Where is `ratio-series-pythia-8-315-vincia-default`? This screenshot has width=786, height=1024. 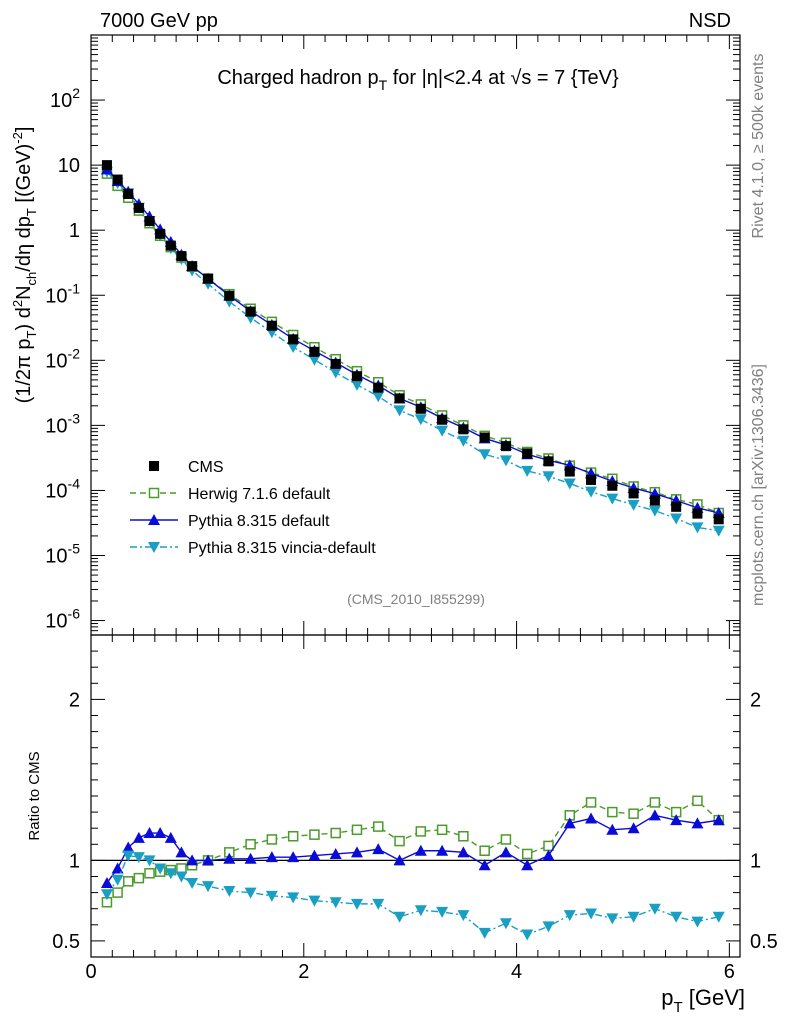
ratio-series-pythia-8-315-vincia-default is located at coordinates (412, 895).